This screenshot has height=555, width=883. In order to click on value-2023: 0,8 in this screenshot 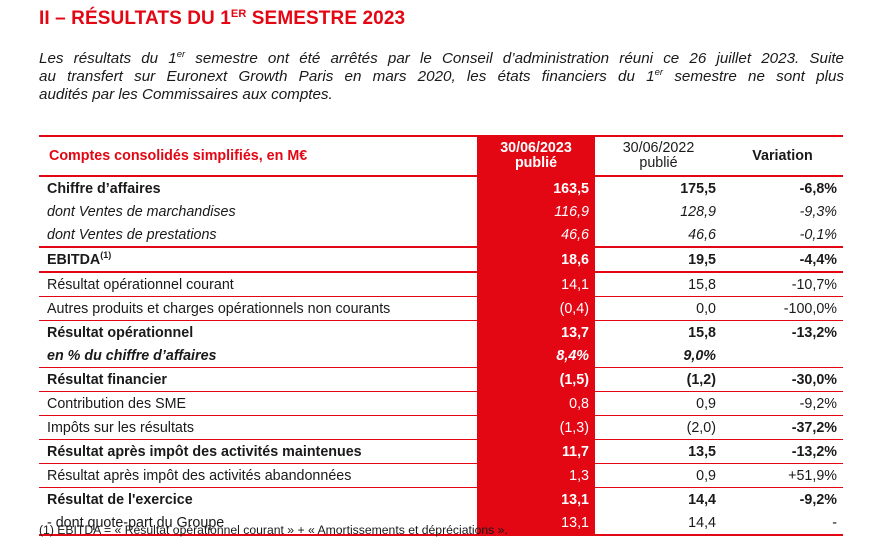, I will do `click(536, 403)`.